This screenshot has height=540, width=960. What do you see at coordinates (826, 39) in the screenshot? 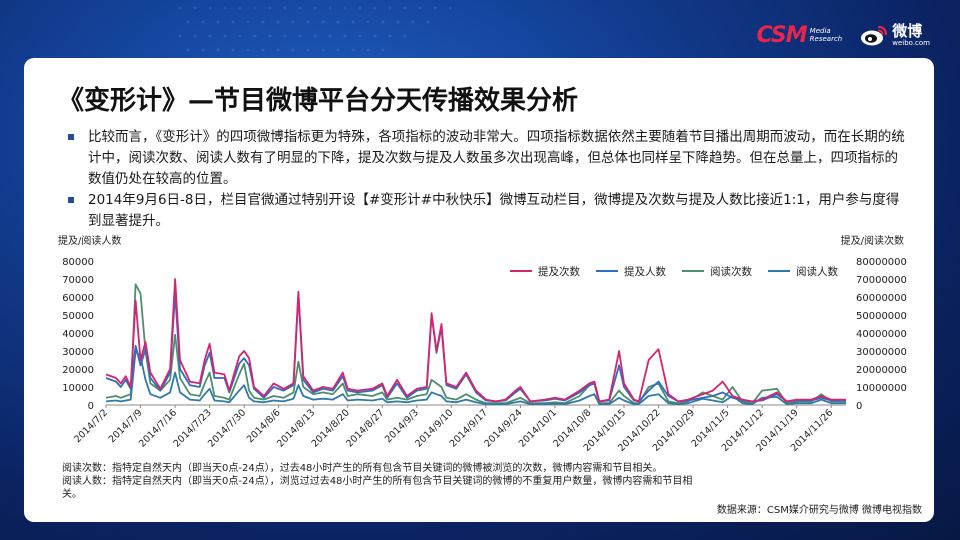
I see `csm-logo-sub-research: Research` at bounding box center [826, 39].